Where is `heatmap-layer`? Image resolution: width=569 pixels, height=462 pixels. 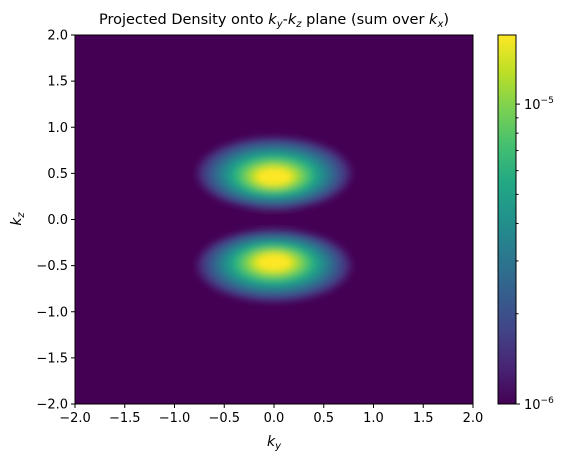
heatmap-layer is located at coordinates (274, 219).